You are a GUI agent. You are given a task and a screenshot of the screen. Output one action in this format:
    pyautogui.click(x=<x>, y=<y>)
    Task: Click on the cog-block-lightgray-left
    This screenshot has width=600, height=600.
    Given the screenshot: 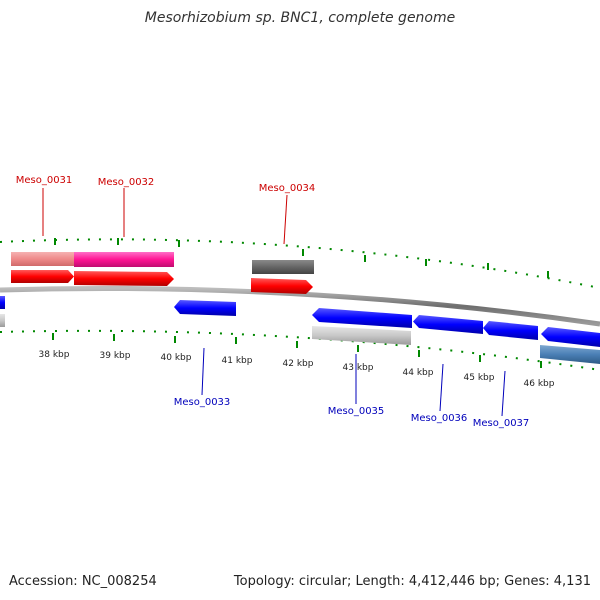 What is the action you would take?
    pyautogui.click(x=2, y=320)
    